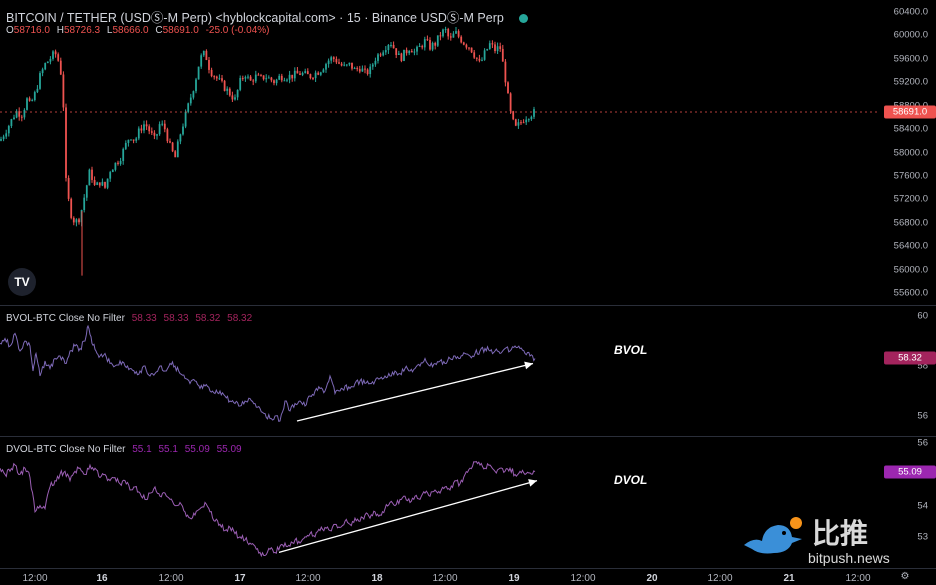 This screenshot has height=585, width=936. I want to click on time-axis-divider, so click(468, 568).